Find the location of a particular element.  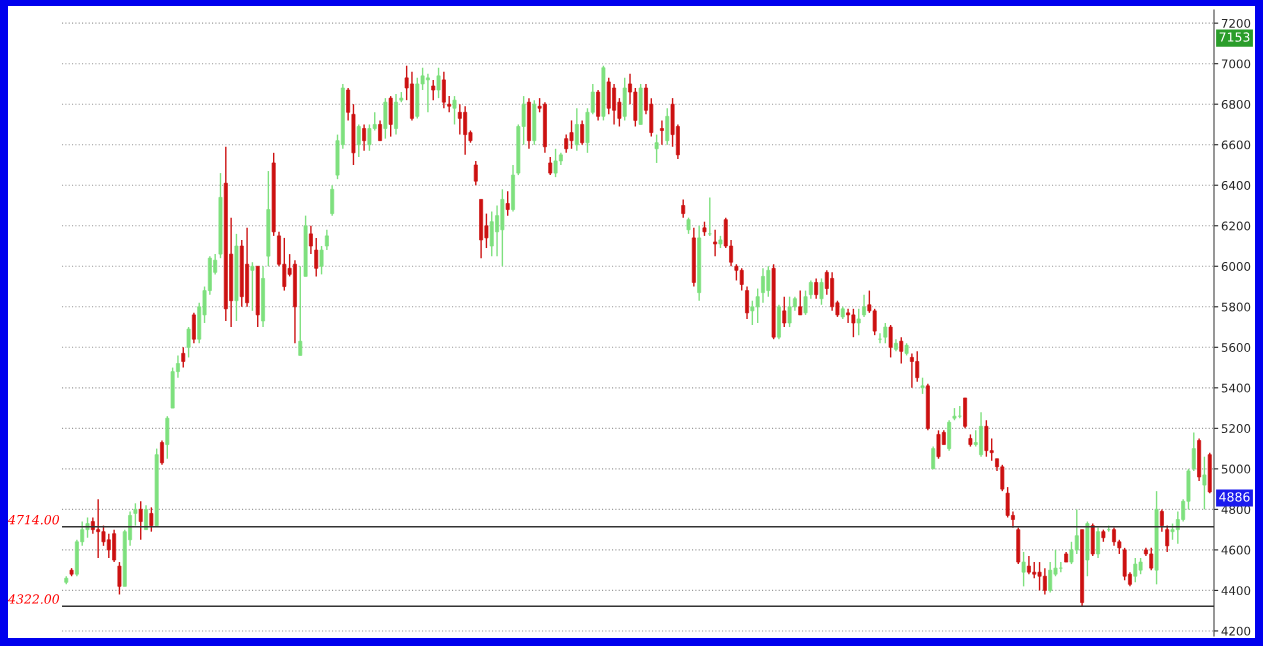

y-tick-label: 6000 is located at coordinates (1236, 266).